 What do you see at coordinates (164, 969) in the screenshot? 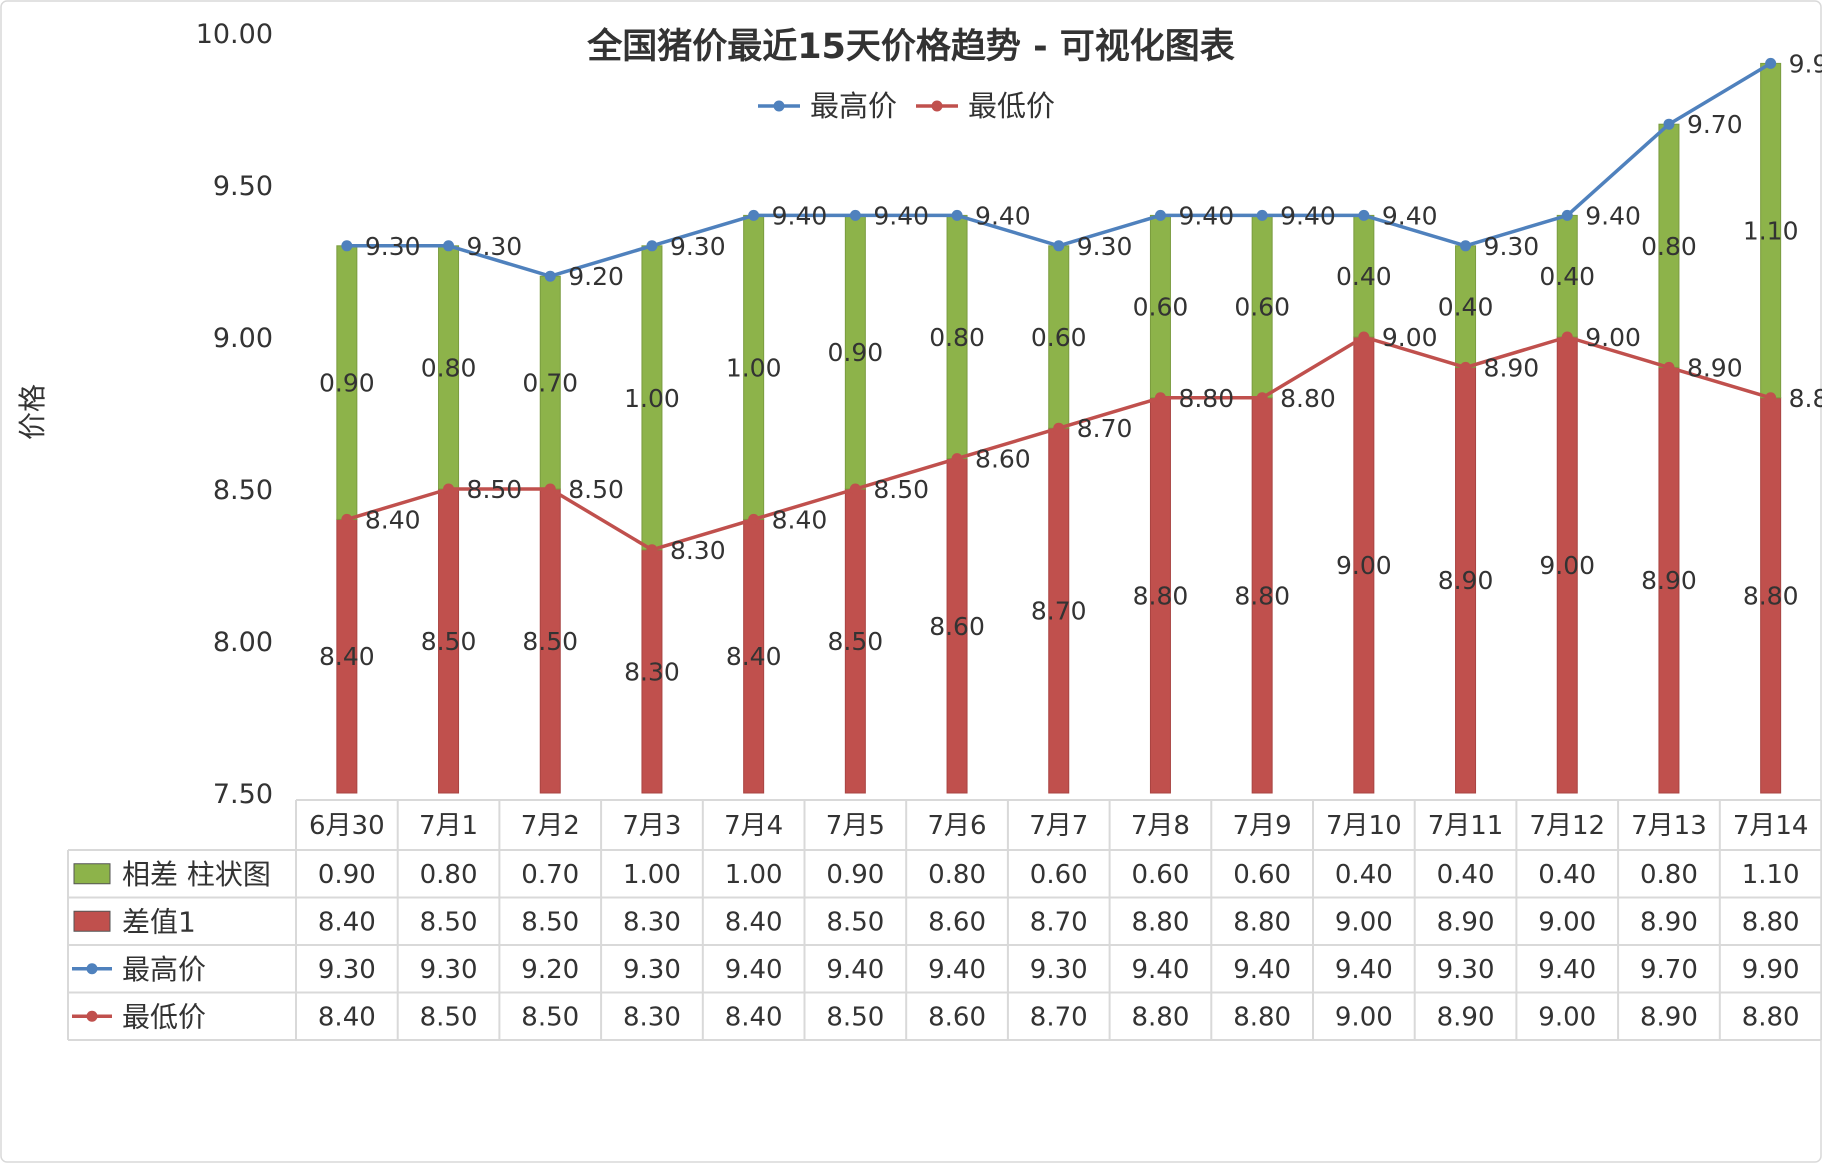
I see `row-label: 最高价` at bounding box center [164, 969].